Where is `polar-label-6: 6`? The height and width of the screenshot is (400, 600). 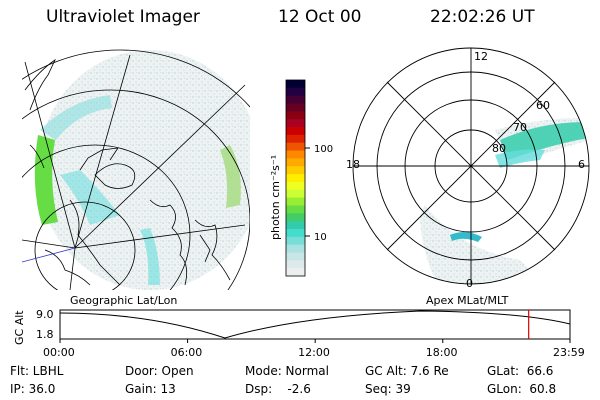
polar-label-6: 6 is located at coordinates (581, 164).